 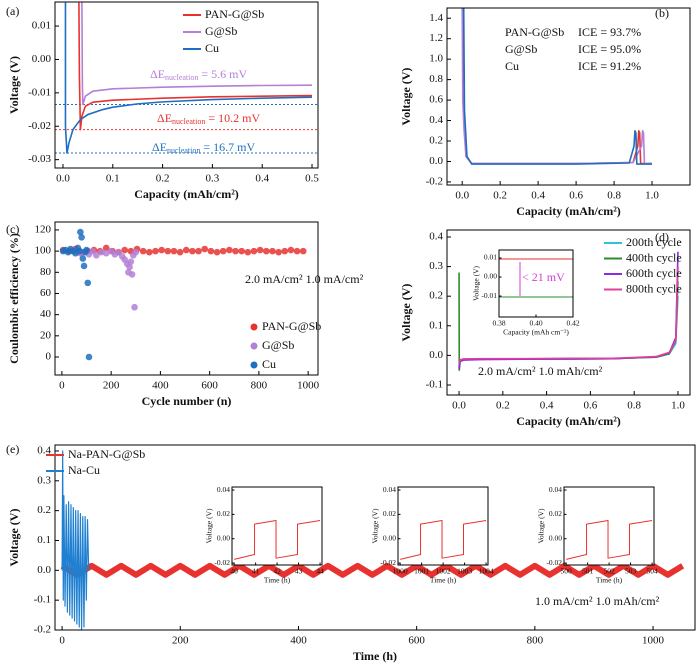 What do you see at coordinates (44, 540) in the screenshot?
I see `y-tick-label: 0.1` at bounding box center [44, 540].